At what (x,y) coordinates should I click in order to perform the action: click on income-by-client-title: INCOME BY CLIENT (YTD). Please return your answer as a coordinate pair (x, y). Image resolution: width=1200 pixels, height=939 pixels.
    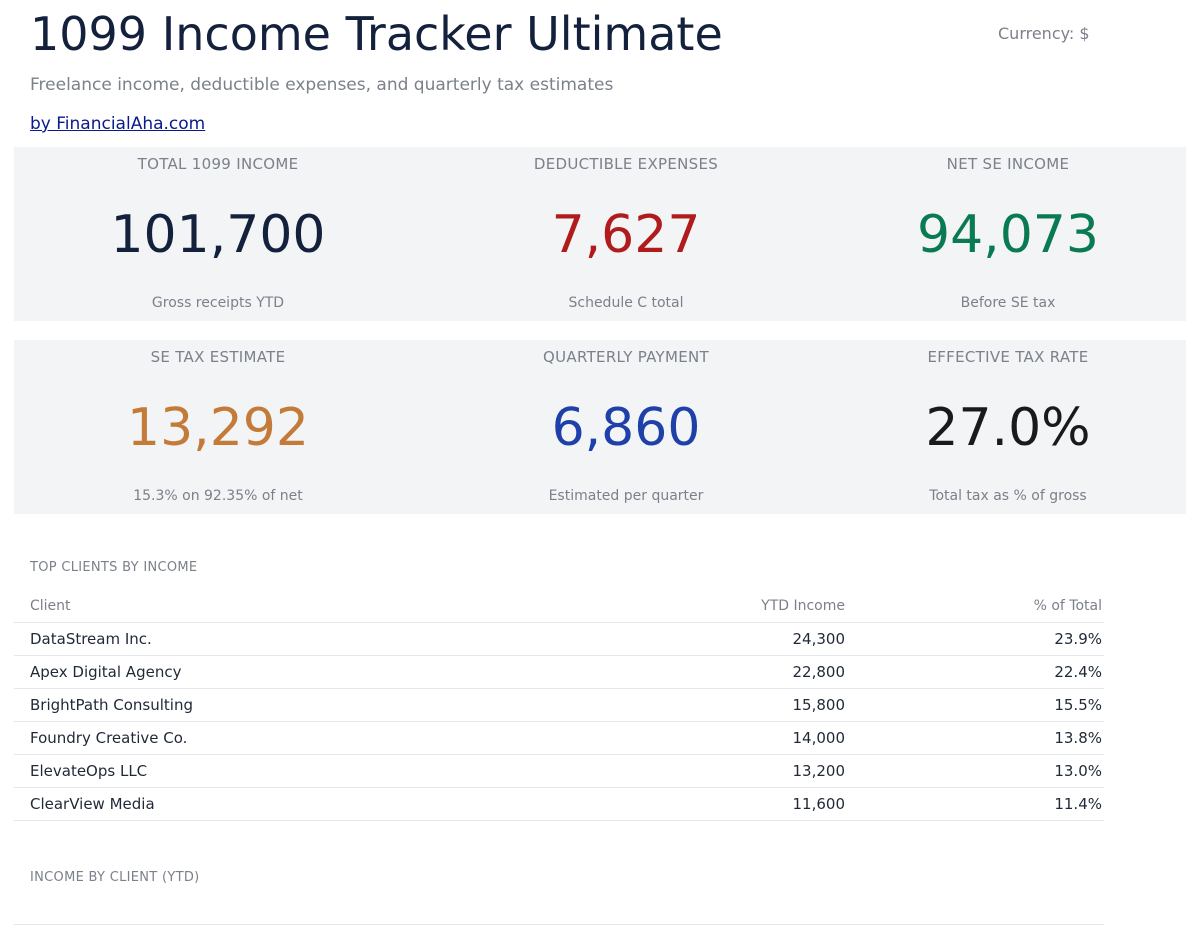
    Looking at the image, I should click on (115, 877).